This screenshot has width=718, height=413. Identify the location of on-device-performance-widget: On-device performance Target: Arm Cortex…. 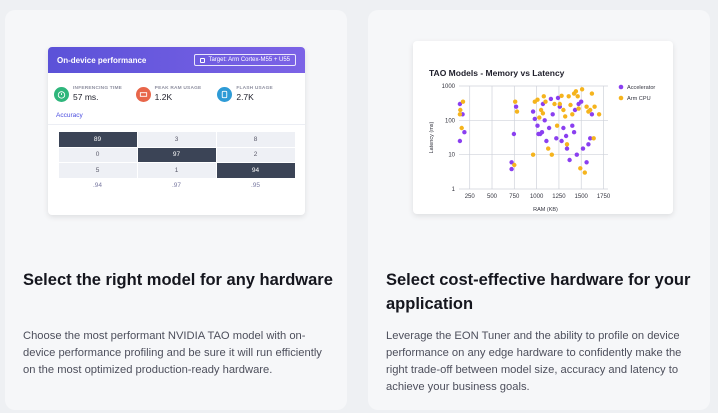
(176, 131).